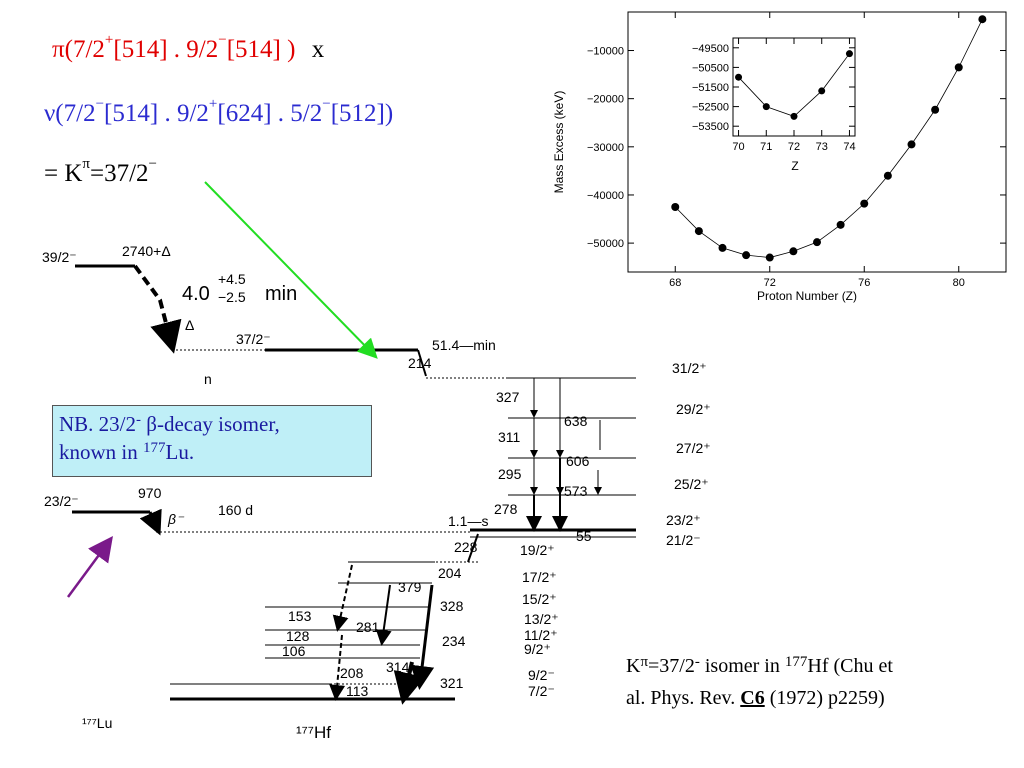  Describe the element at coordinates (464, 345) in the screenshot. I see `label-51min: 51.4—min` at that location.